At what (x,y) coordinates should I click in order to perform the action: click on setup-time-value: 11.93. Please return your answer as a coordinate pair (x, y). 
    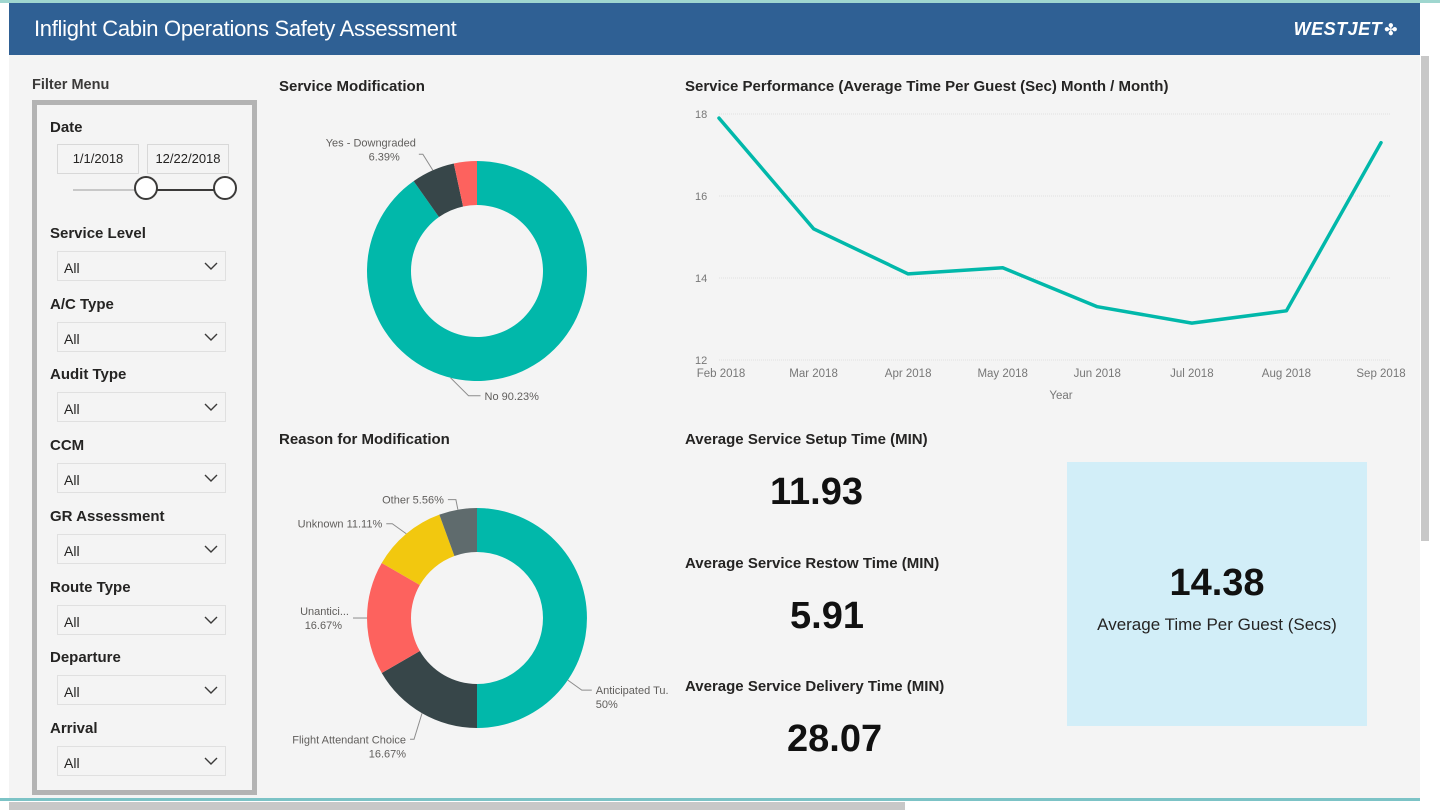
    Looking at the image, I should click on (816, 492).